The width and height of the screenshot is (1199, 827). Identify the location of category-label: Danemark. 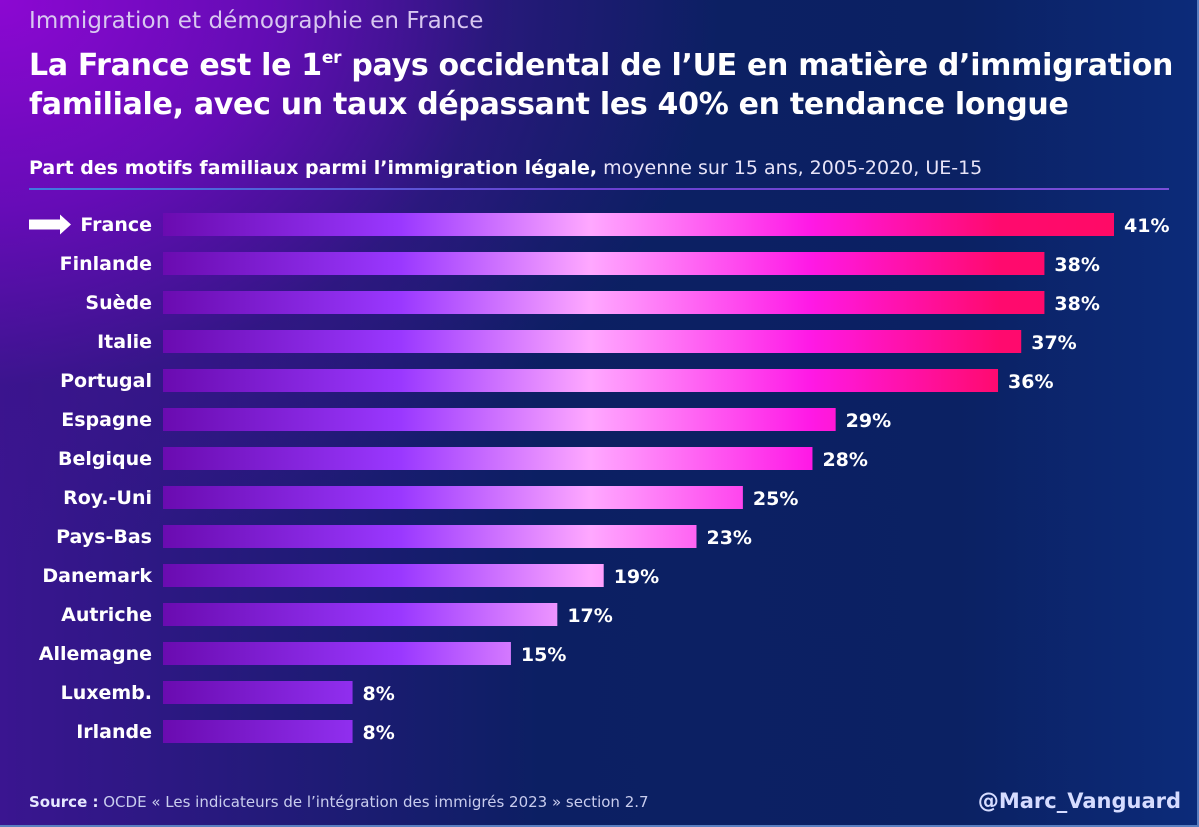
(97, 576).